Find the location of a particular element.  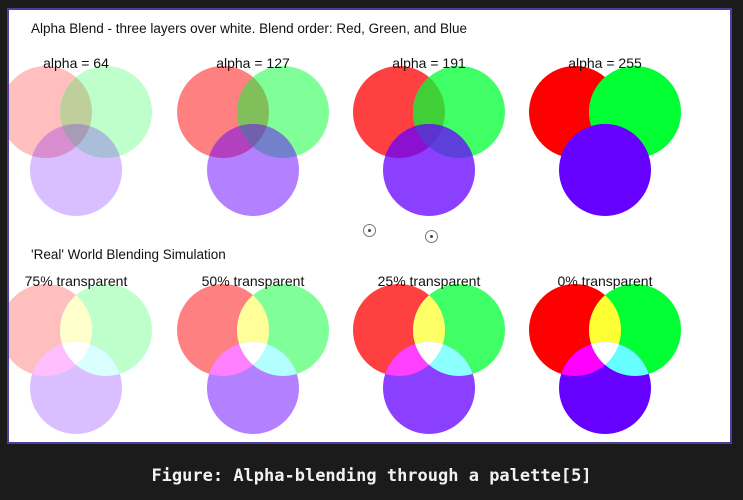

alpha-blend-panel: alpha = 191 is located at coordinates (429, 135).